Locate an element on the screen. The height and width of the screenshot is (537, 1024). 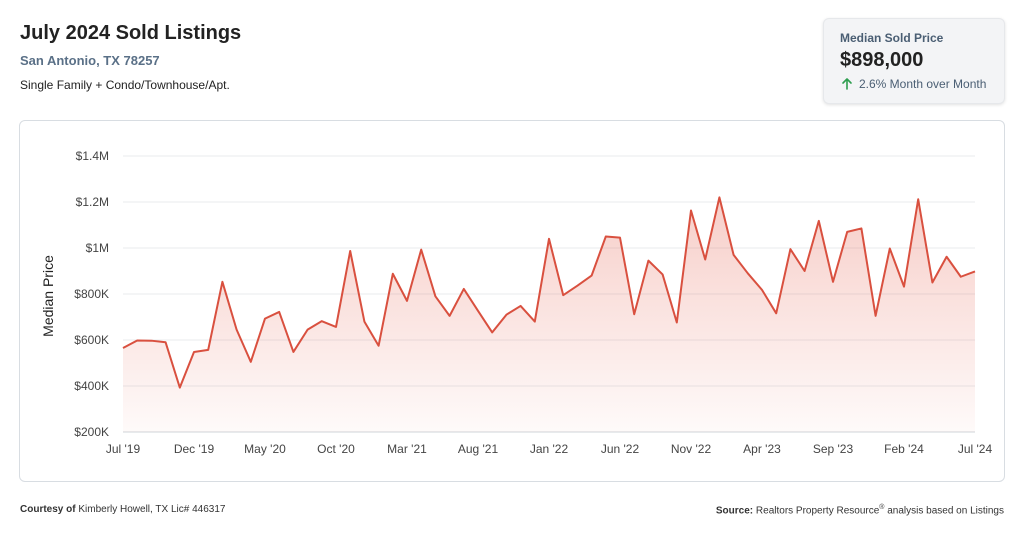
location-subtitle: San Antonio, TX 78257 is located at coordinates (90, 60).